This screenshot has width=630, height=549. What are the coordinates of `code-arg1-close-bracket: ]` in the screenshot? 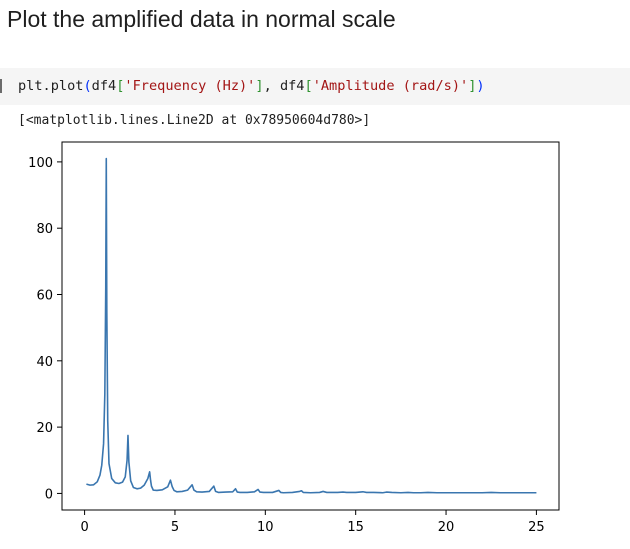 It's located at (259, 86).